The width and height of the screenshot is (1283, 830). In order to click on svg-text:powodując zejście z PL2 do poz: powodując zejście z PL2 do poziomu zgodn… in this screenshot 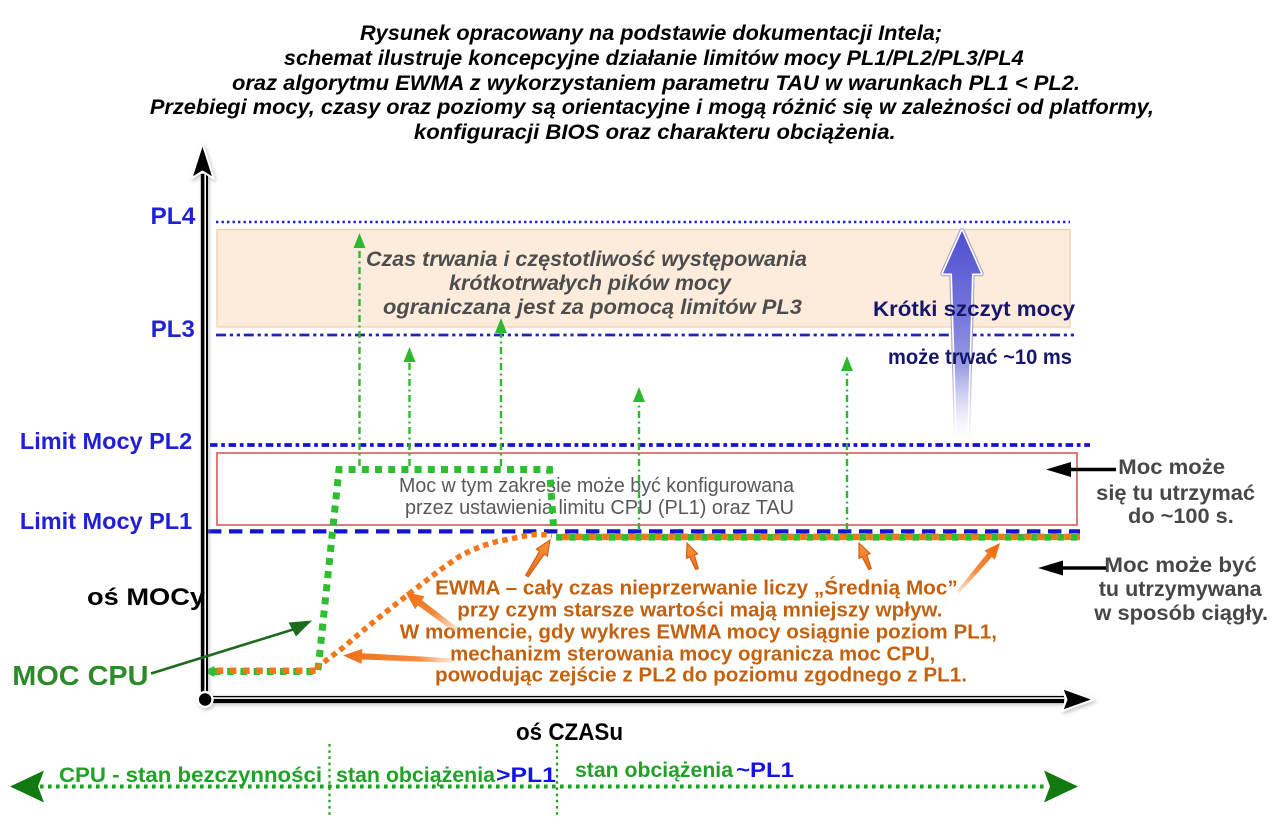, I will do `click(701, 676)`.